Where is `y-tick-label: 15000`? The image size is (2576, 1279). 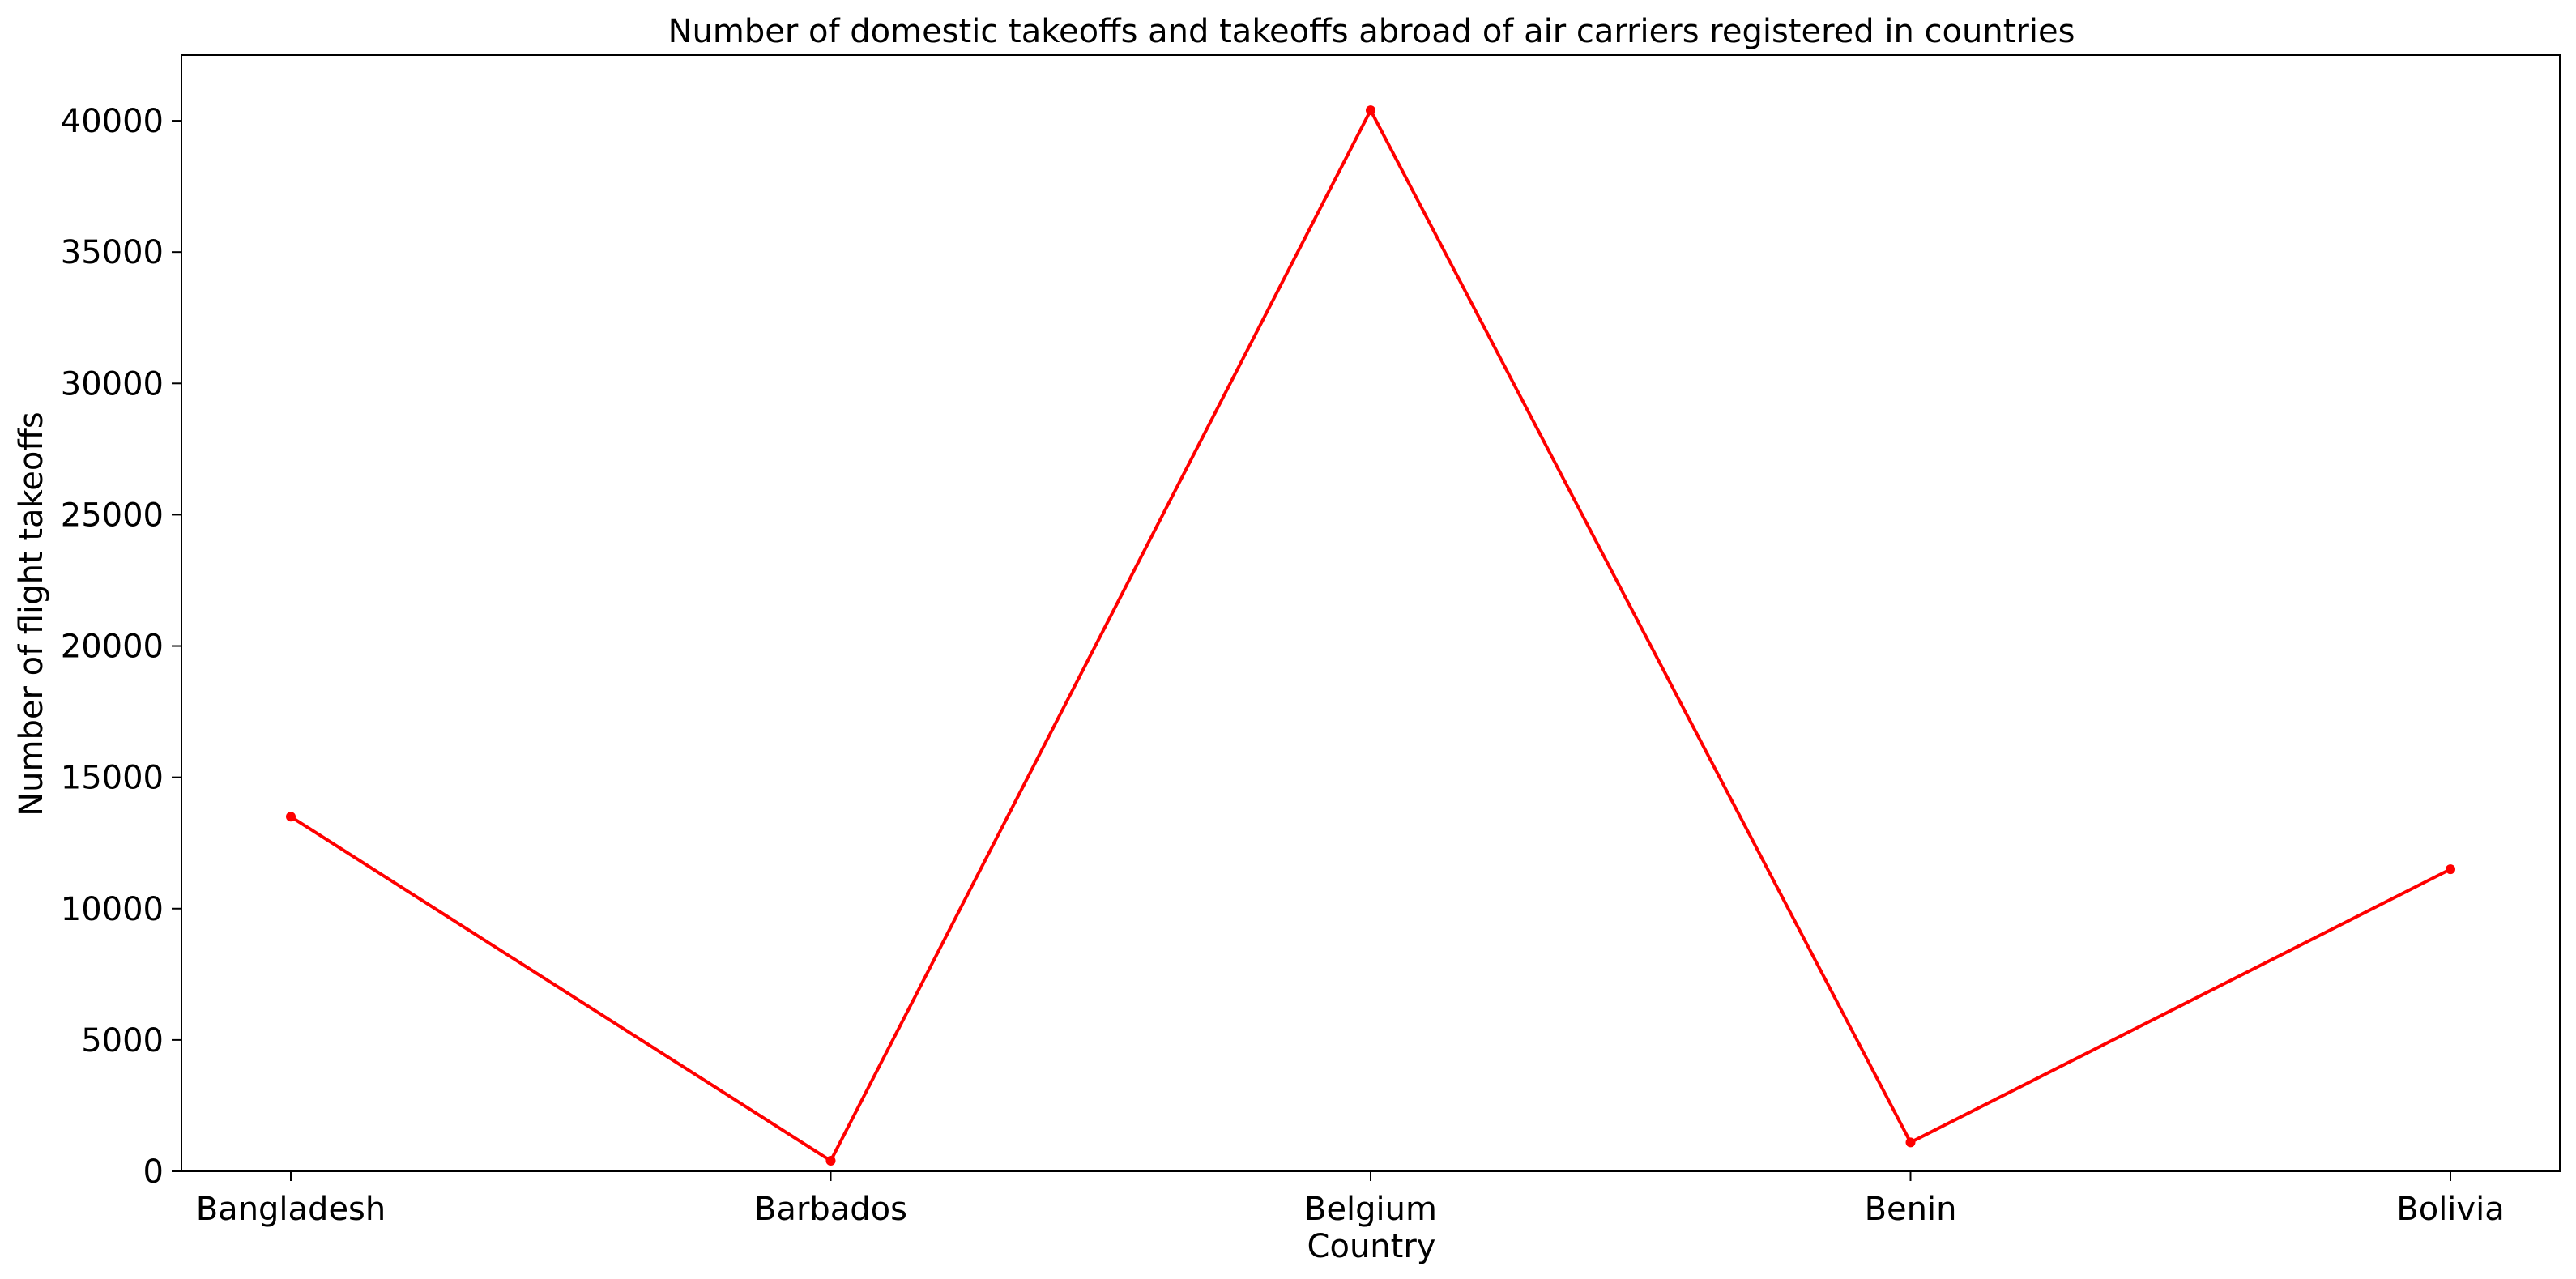 y-tick-label: 15000 is located at coordinates (113, 778).